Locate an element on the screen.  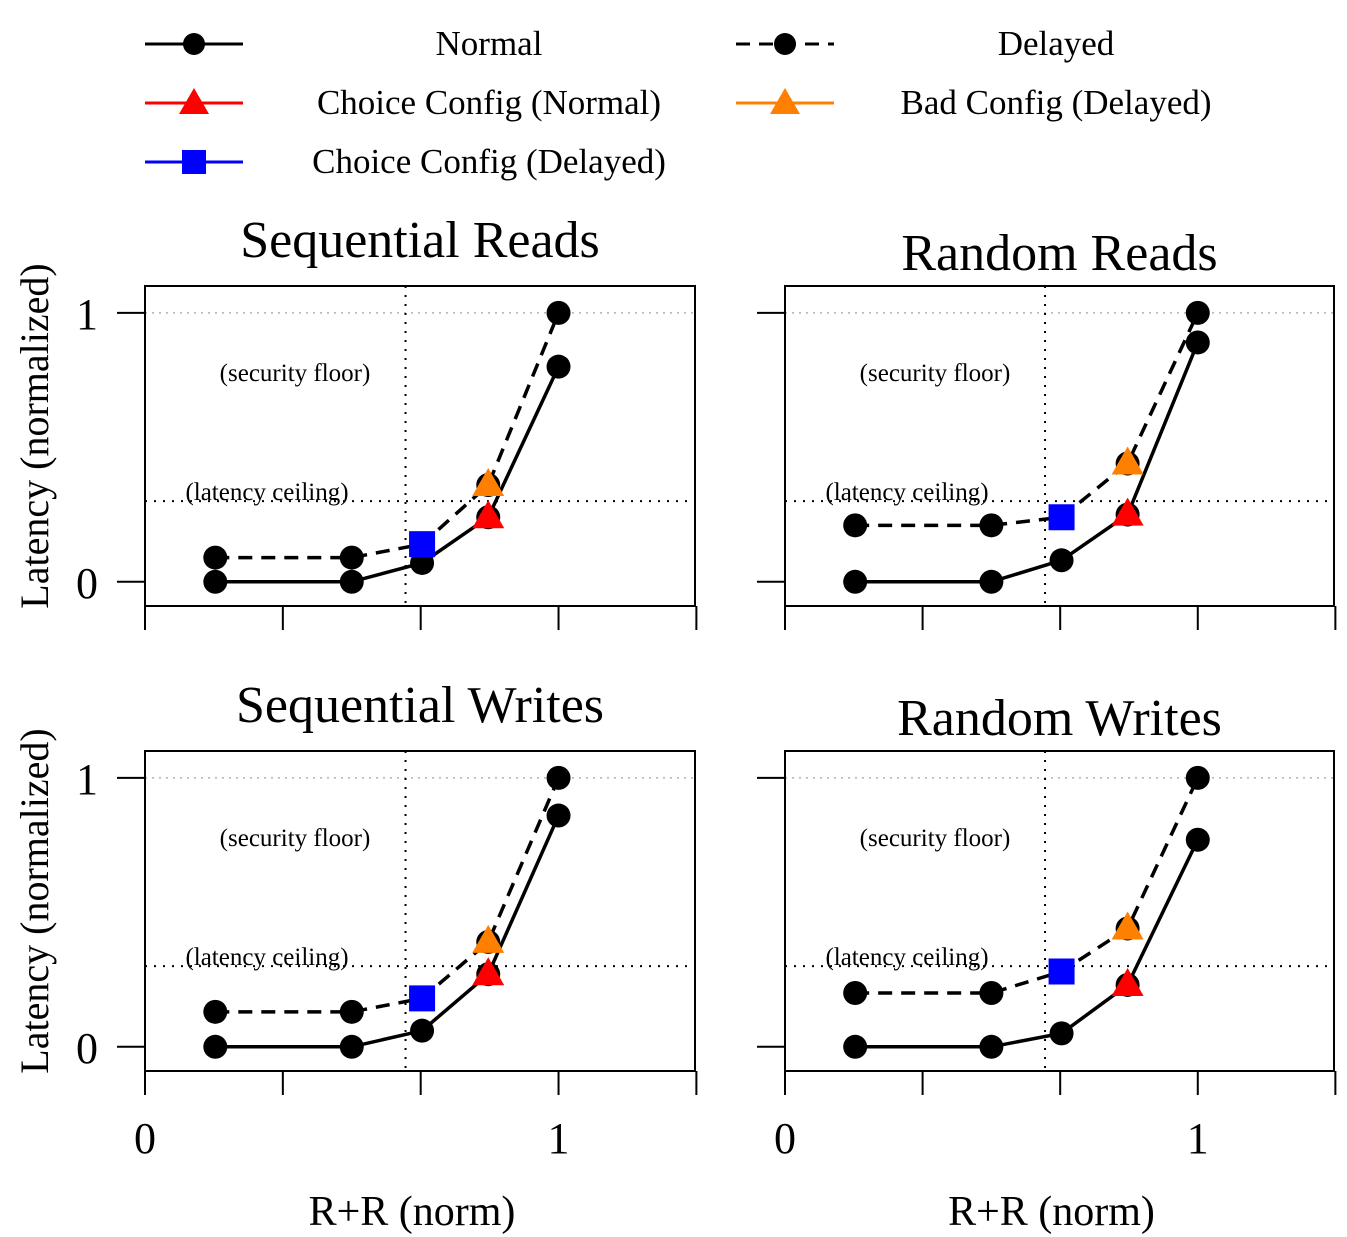
legend-item-choice-normal: Choice Config (Normal) is located at coordinates (403, 102).